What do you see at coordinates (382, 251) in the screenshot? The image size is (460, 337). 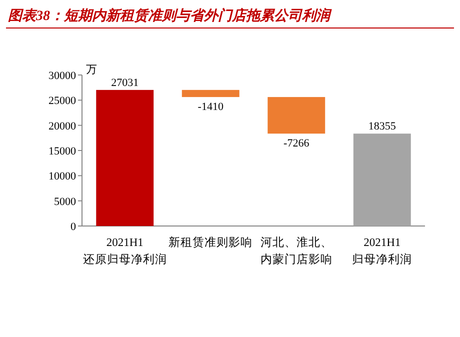 I see `x-tick-label: 2021H1 归母净利润` at bounding box center [382, 251].